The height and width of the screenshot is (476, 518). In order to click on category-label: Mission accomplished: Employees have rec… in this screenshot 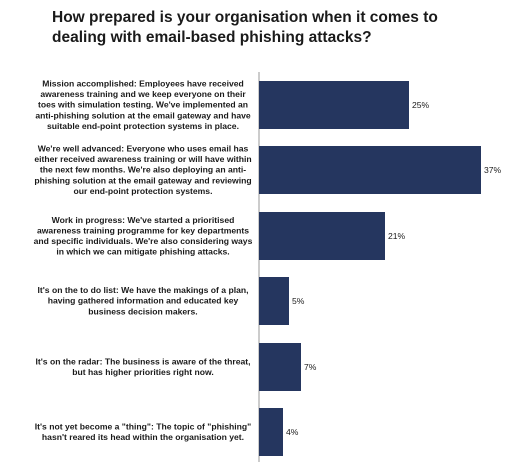, I will do `click(143, 105)`.